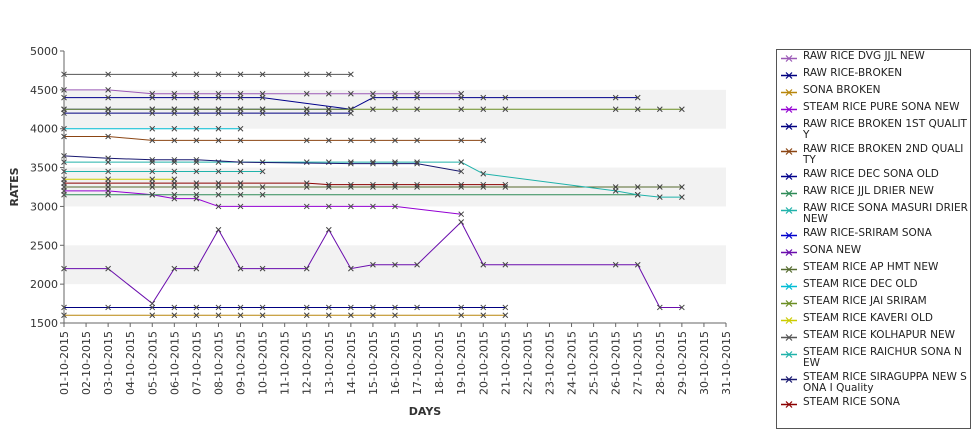  I want to click on legend-item: STEAM RICE SONA, so click(873, 404).